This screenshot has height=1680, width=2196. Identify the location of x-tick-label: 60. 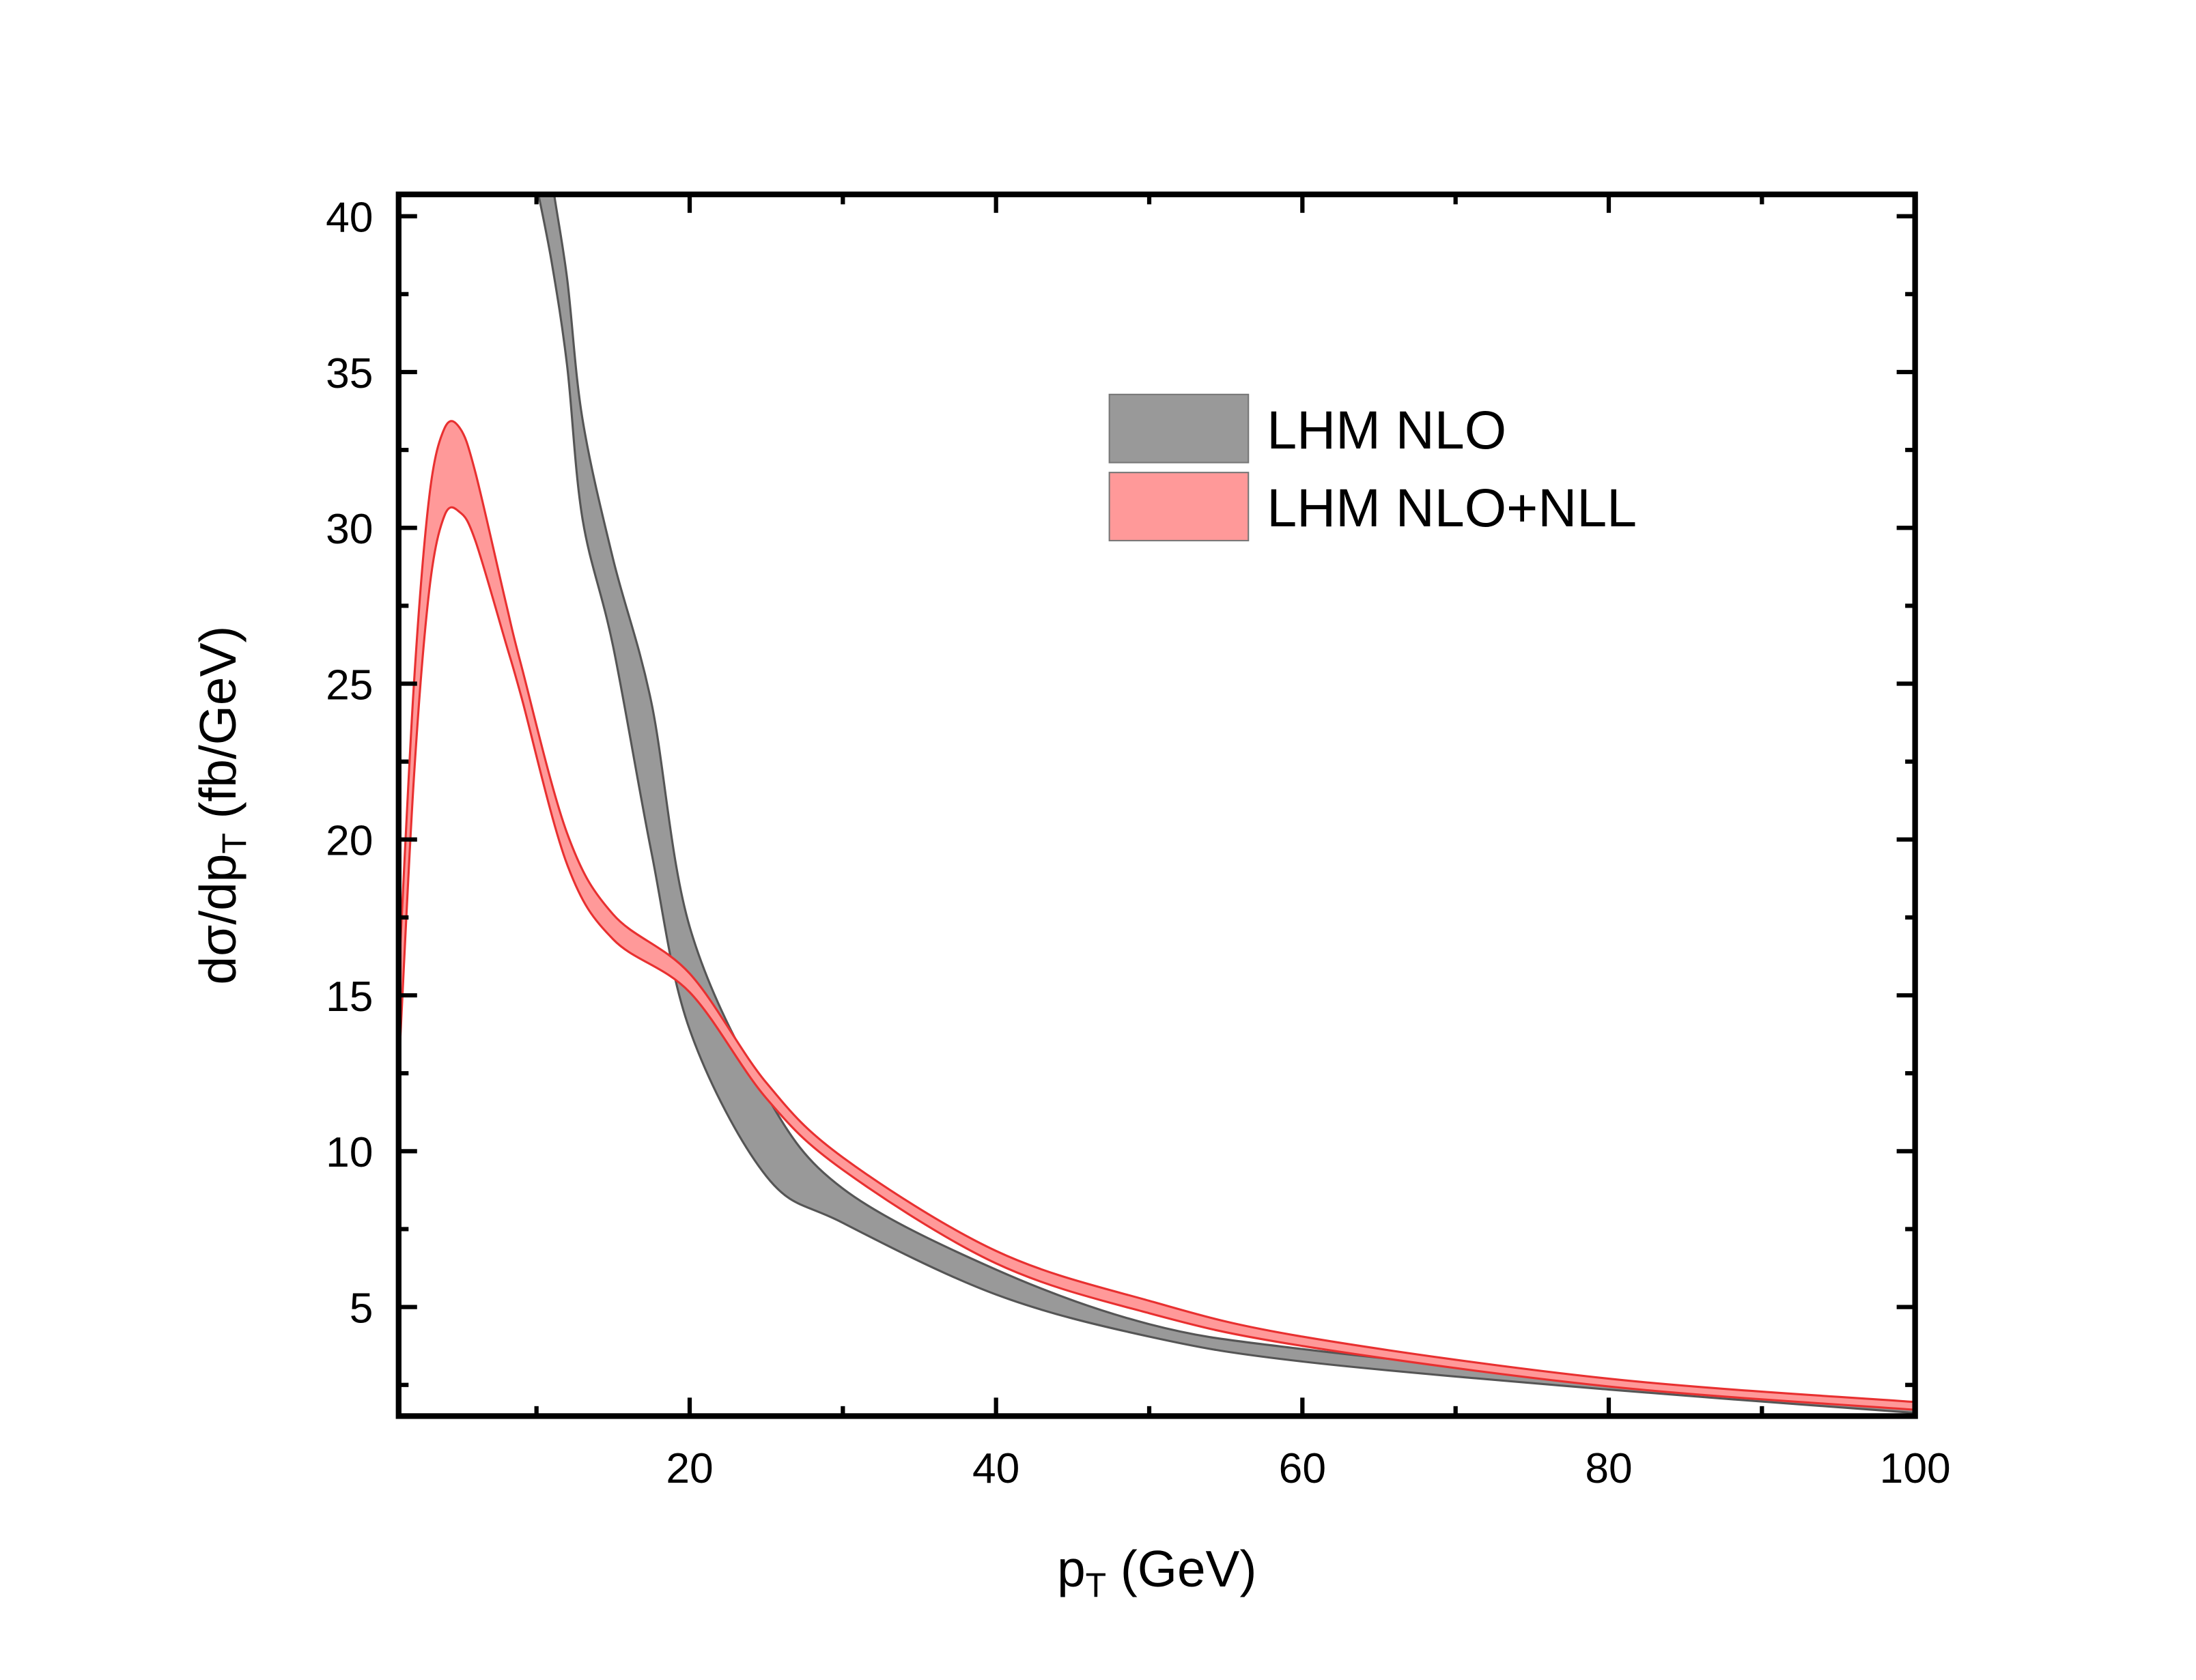
(1303, 1468).